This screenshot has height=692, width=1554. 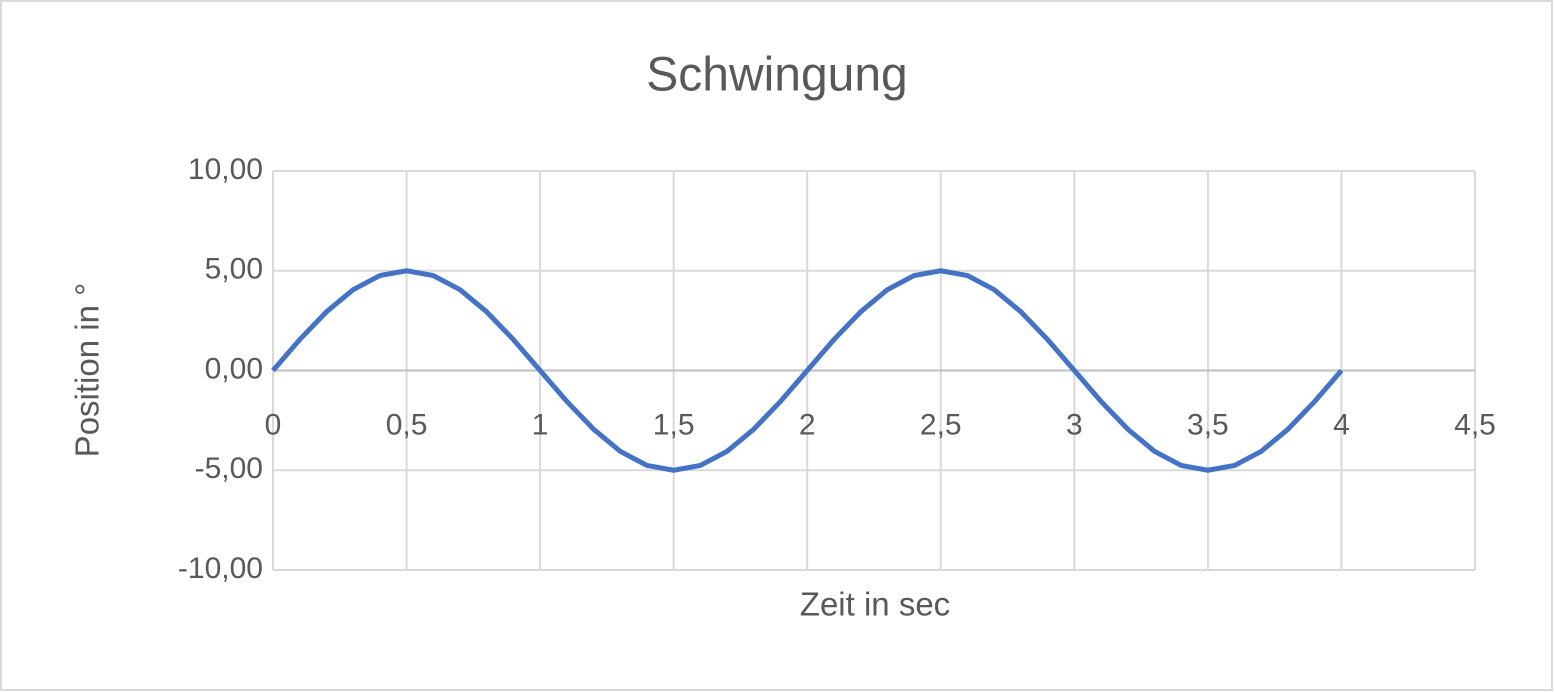 I want to click on x-tick-label: 4, so click(x=1341, y=424).